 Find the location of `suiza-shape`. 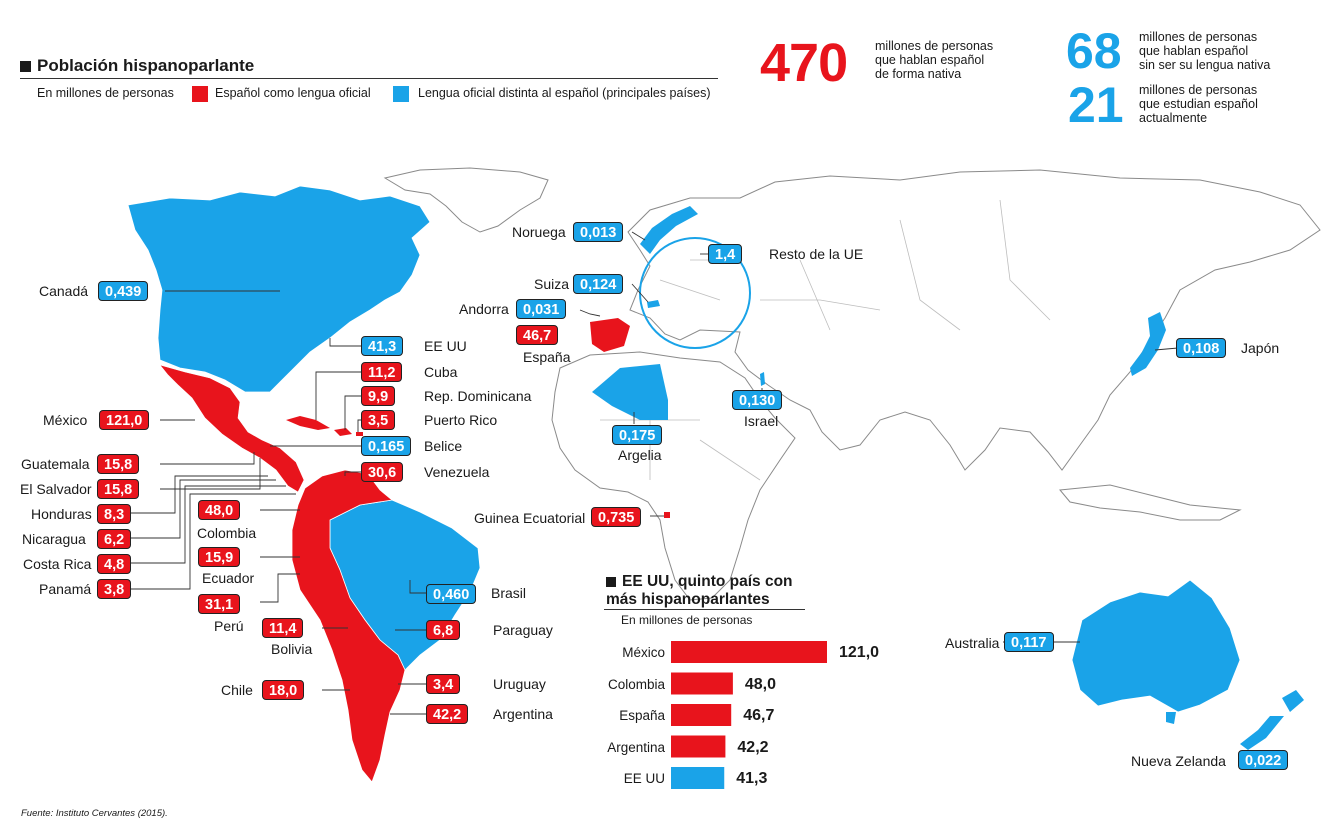

suiza-shape is located at coordinates (653, 304).